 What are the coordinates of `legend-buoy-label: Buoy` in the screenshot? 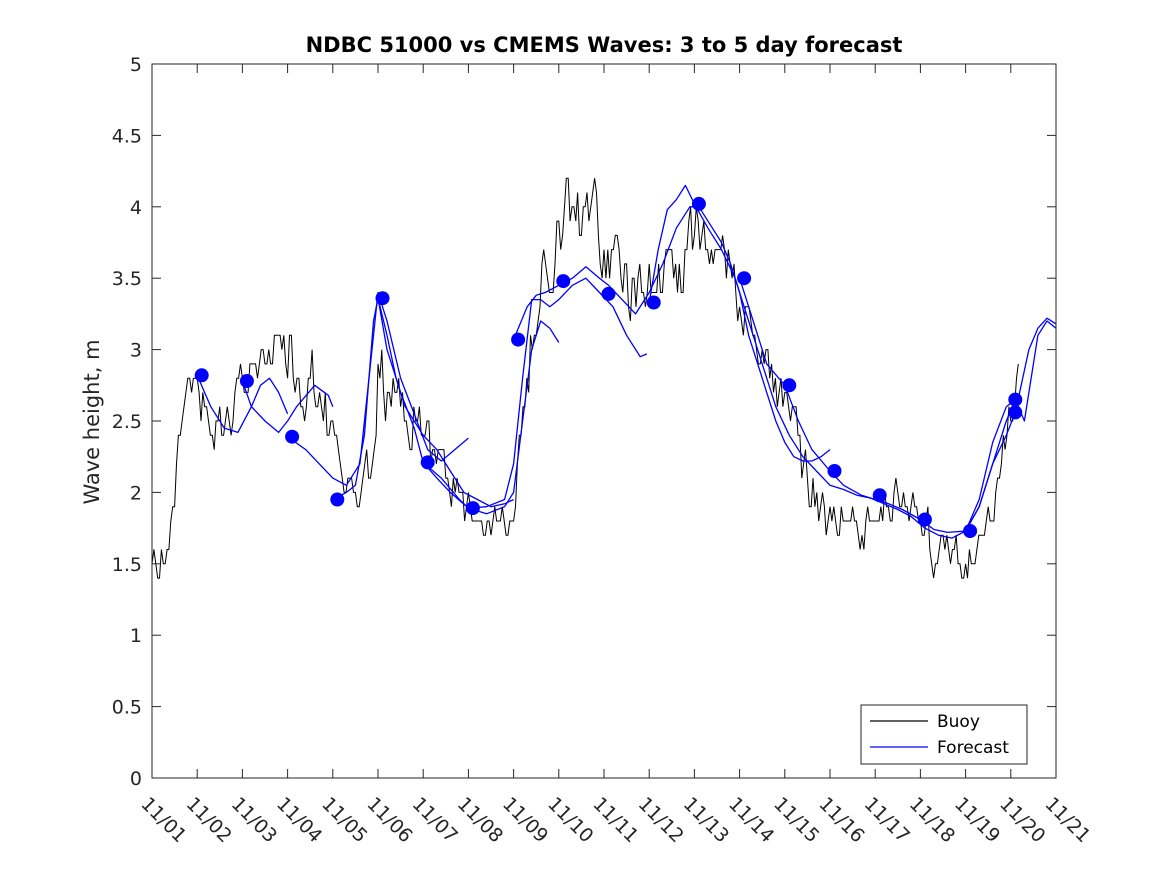 It's located at (958, 722).